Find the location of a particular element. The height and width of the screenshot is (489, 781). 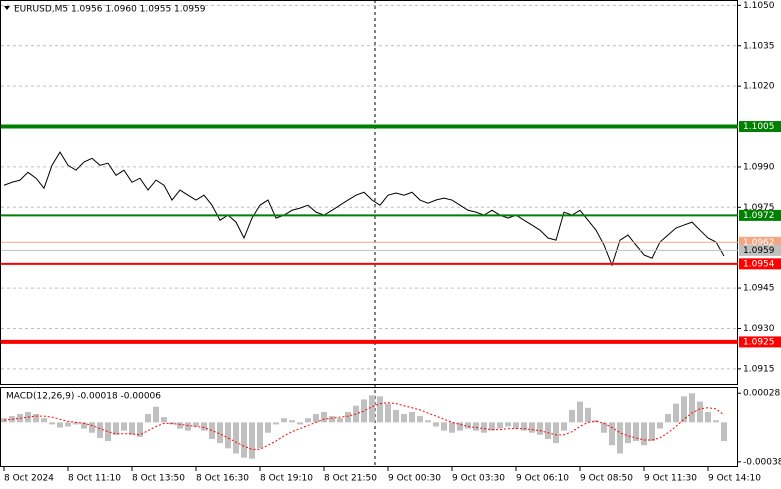

y-tick-label: 1.1035 is located at coordinates (759, 46).